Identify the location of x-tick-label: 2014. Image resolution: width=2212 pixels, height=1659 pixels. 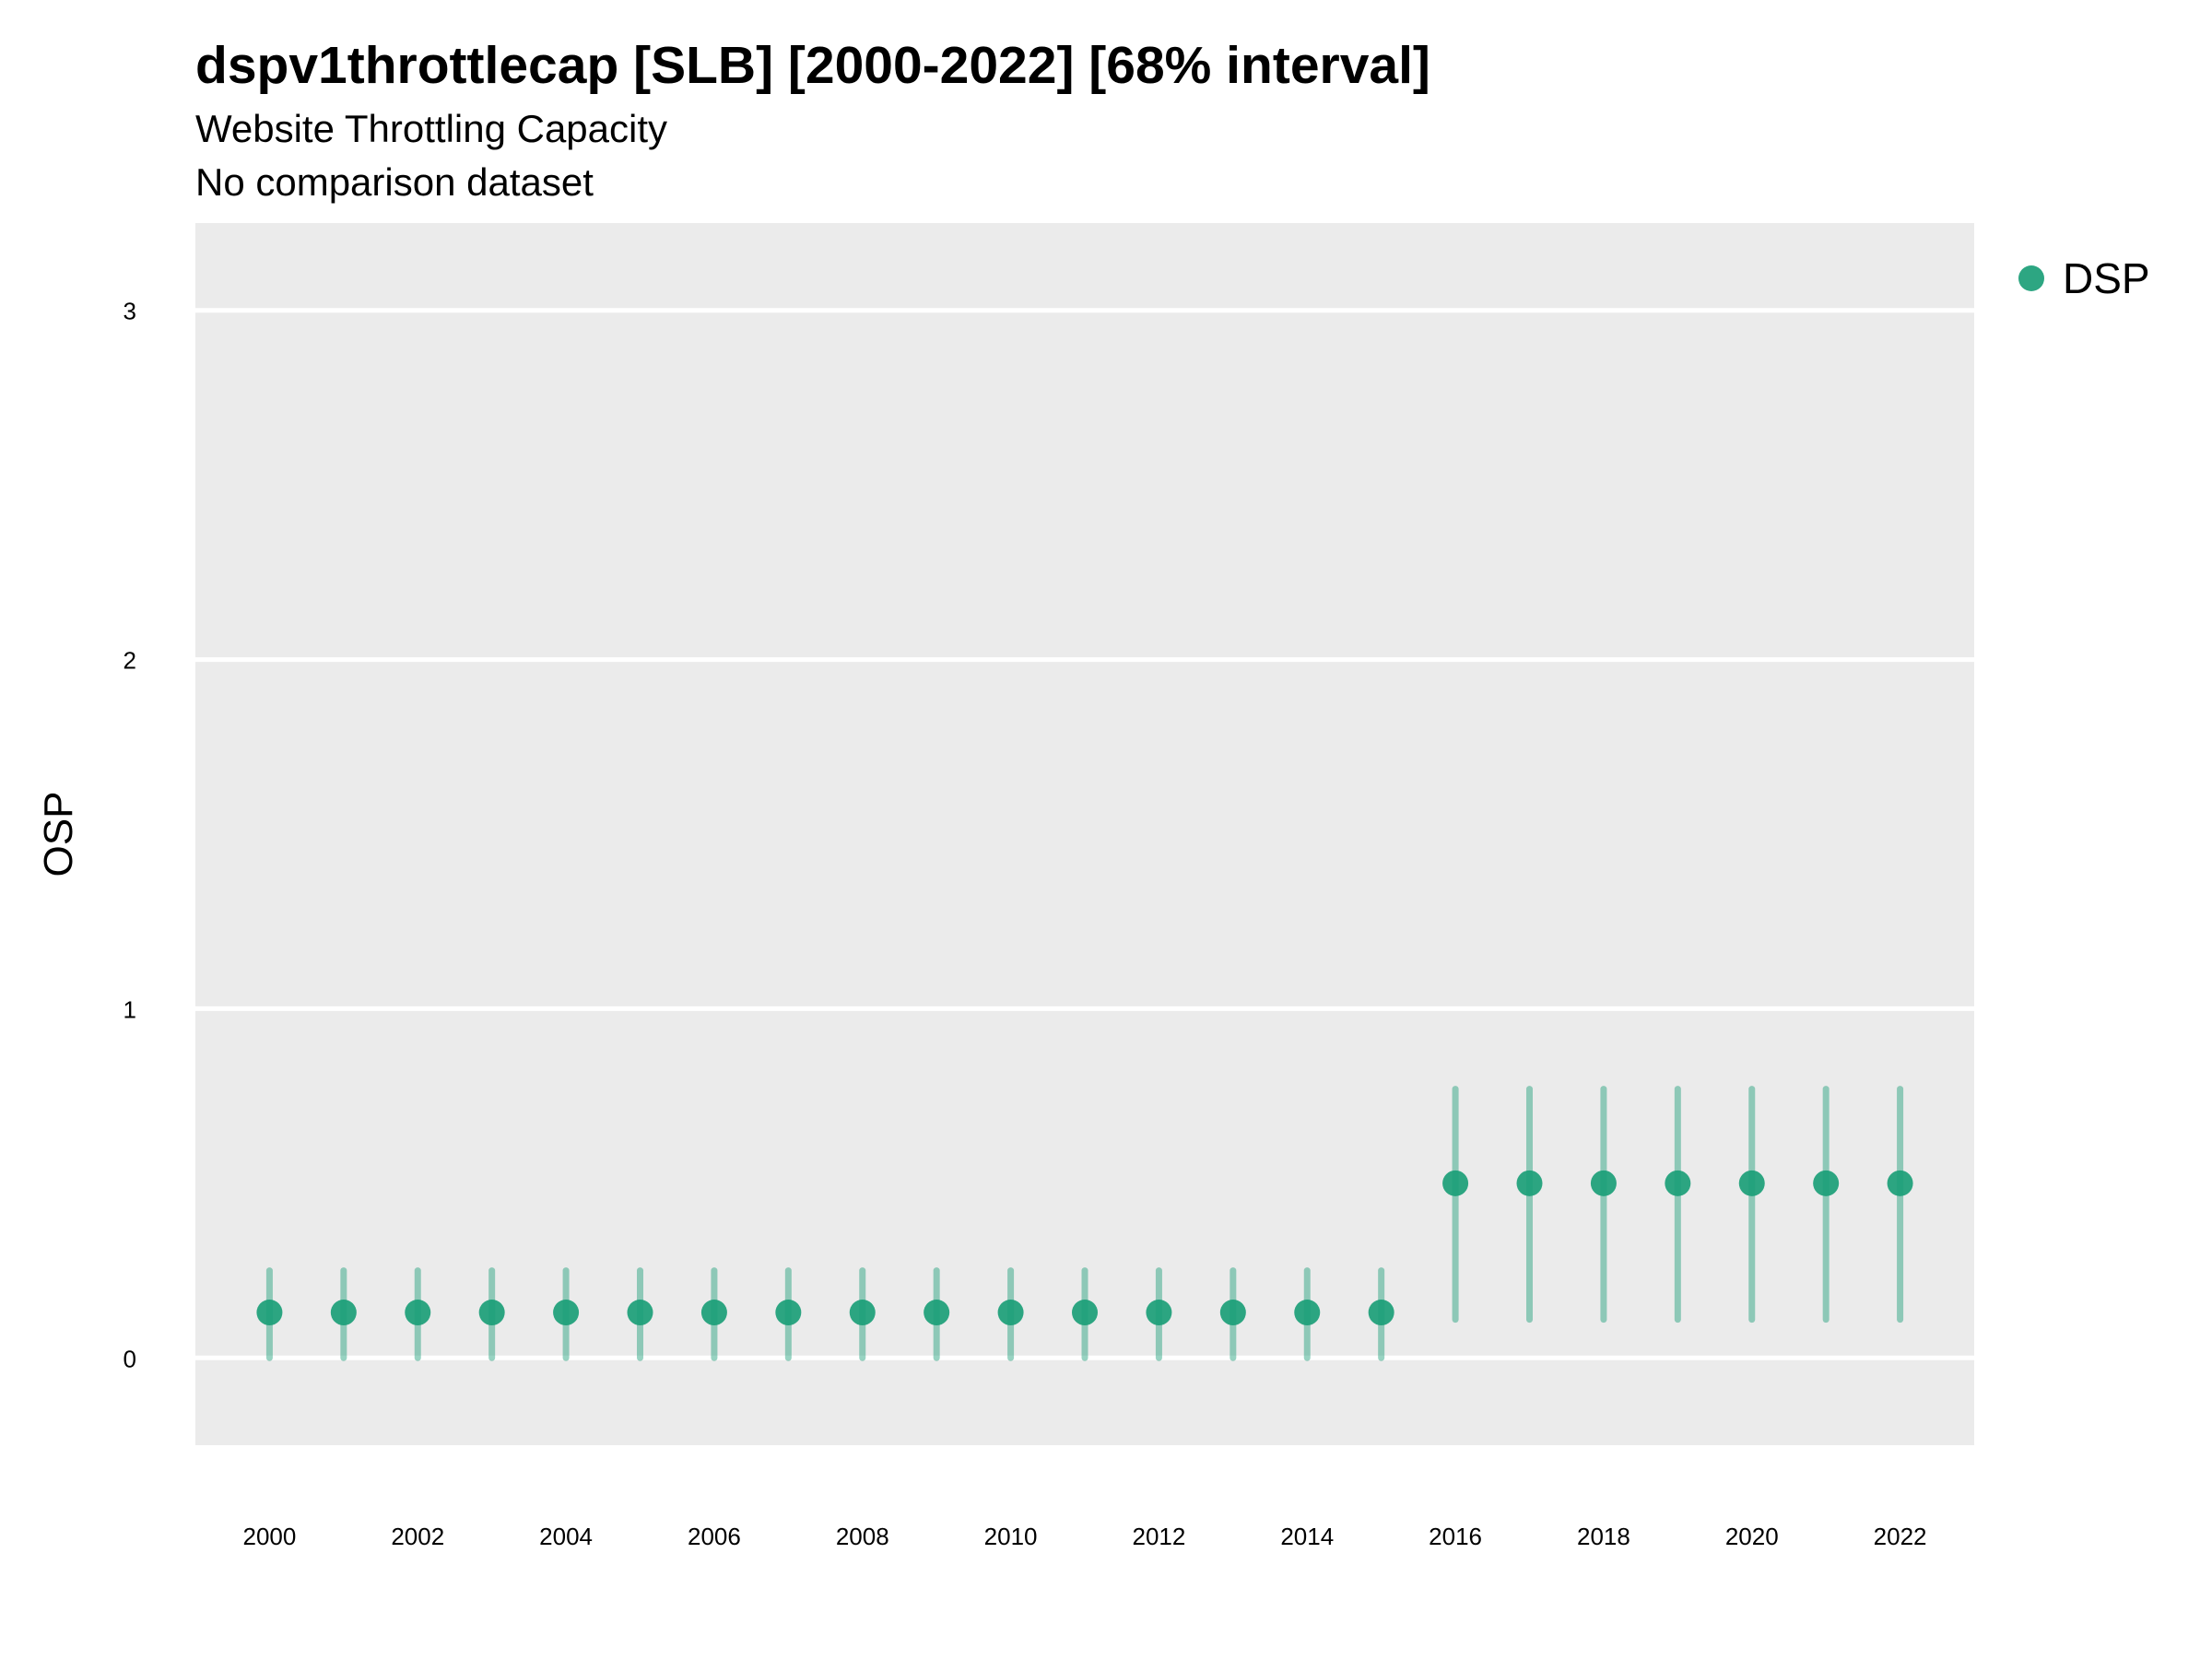
(1307, 1536).